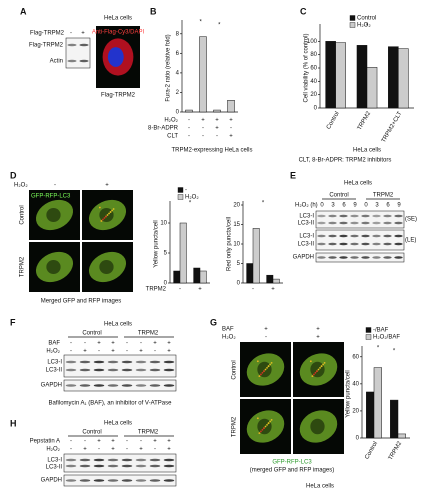 The width and height of the screenshot is (426, 500). Describe the element at coordinates (239, 264) in the screenshot. I see `y-tick-label: 5` at that location.